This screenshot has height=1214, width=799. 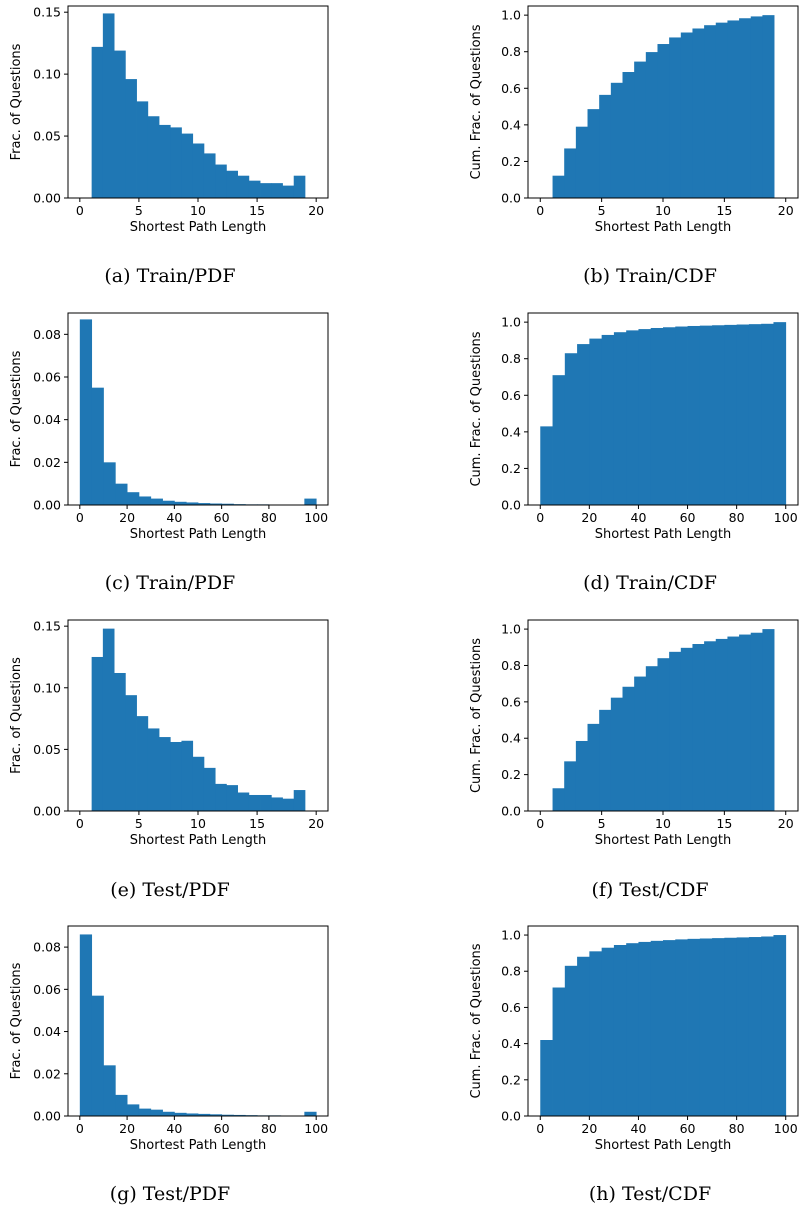 What do you see at coordinates (650, 583) in the screenshot?
I see `caption-d: (d) Train/CDF` at bounding box center [650, 583].